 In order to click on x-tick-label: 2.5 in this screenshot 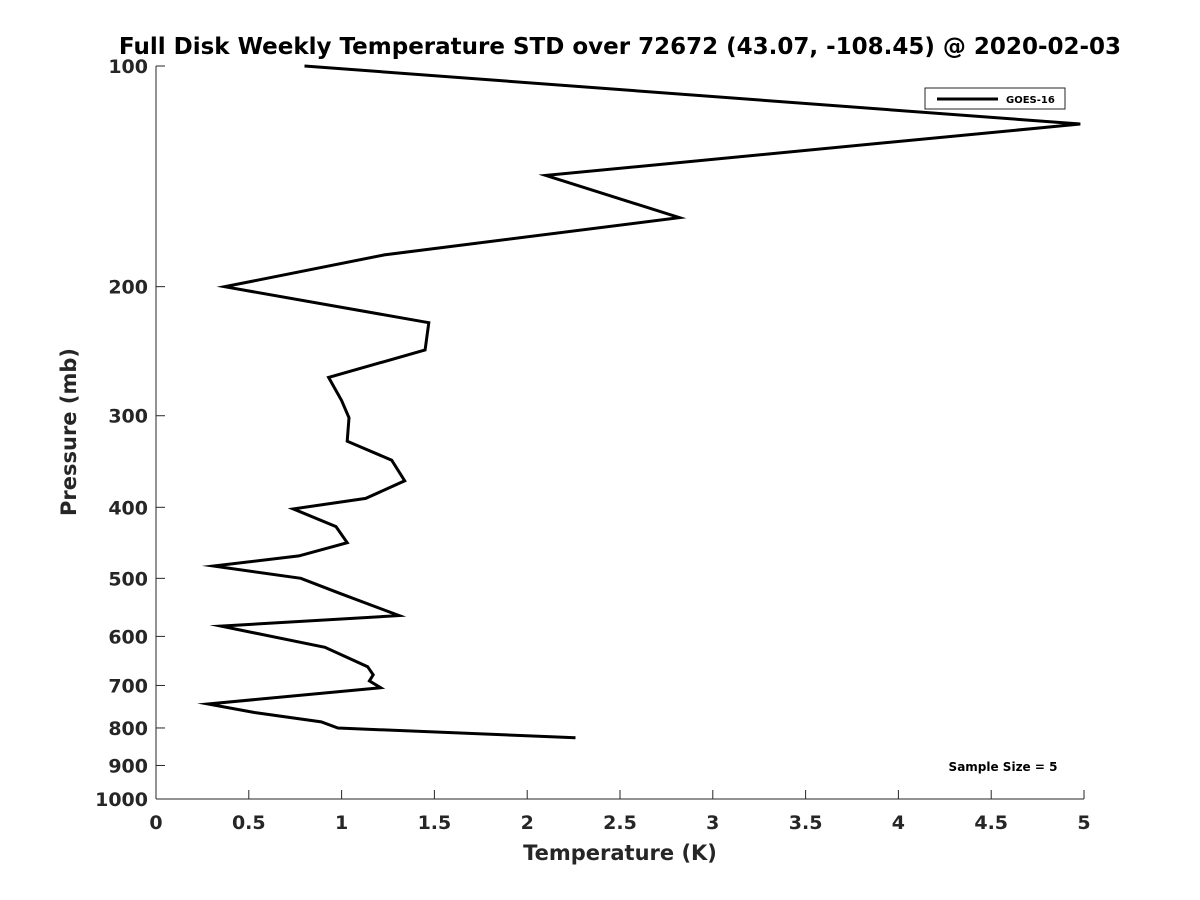, I will do `click(620, 823)`.